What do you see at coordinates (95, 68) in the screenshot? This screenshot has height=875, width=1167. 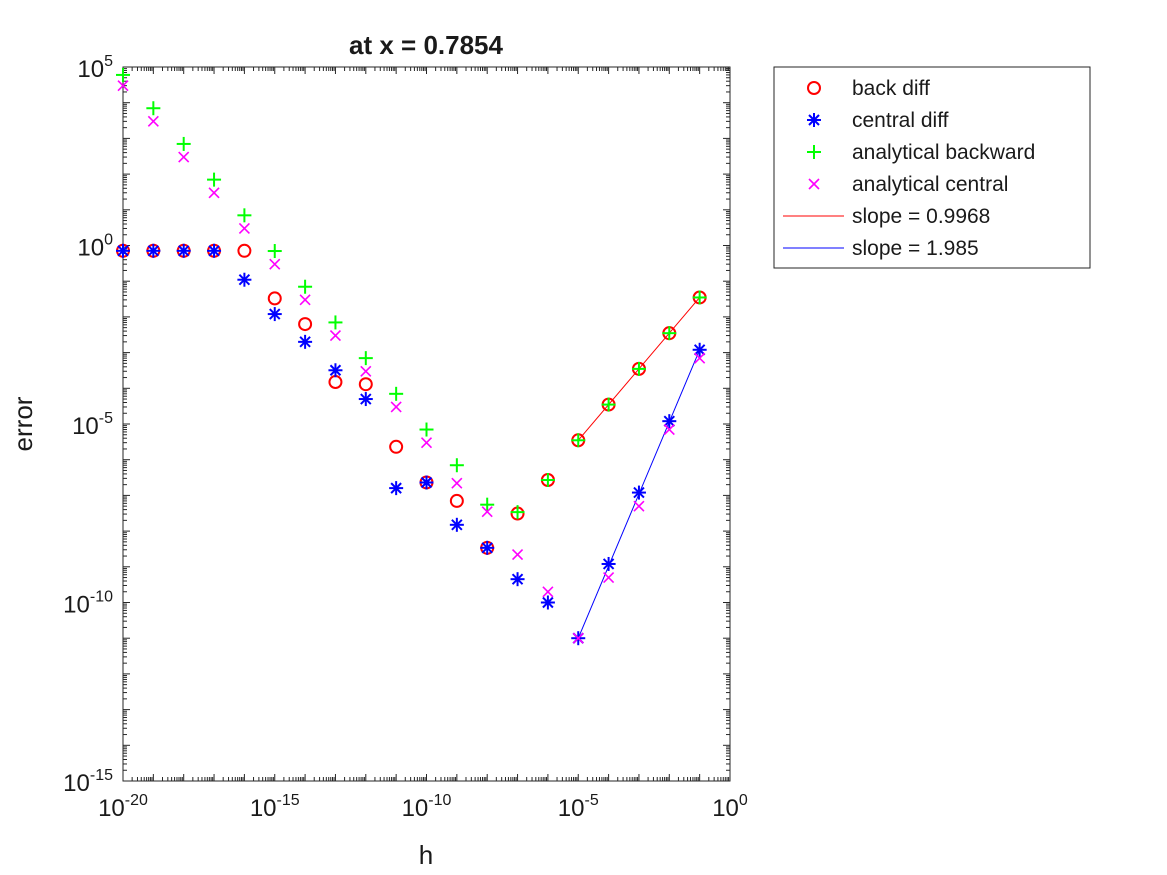 I see `y-tick-label: 10⁵` at bounding box center [95, 68].